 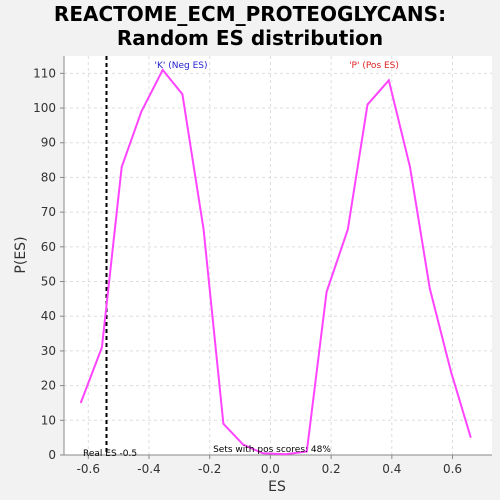 I want to click on y-tick-label: 110, so click(x=44, y=73).